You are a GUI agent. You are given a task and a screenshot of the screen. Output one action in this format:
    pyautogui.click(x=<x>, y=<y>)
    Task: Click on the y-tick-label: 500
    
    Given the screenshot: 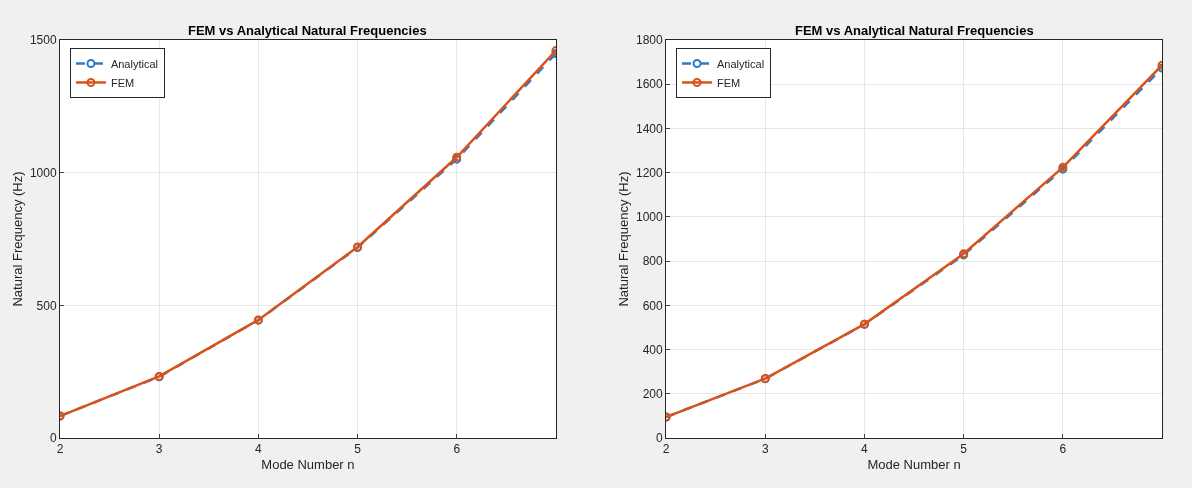 What is the action you would take?
    pyautogui.click(x=46, y=305)
    